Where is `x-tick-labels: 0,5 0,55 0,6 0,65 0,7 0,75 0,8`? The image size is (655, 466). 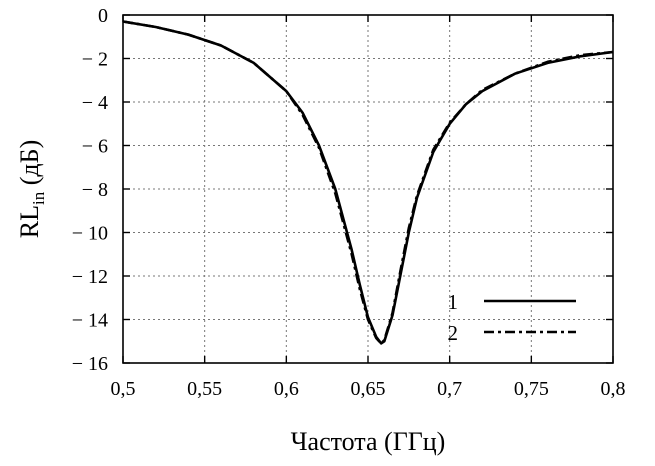 x-tick-labels: 0,5 0,55 0,6 0,65 0,7 0,75 0,8 is located at coordinates (368, 389).